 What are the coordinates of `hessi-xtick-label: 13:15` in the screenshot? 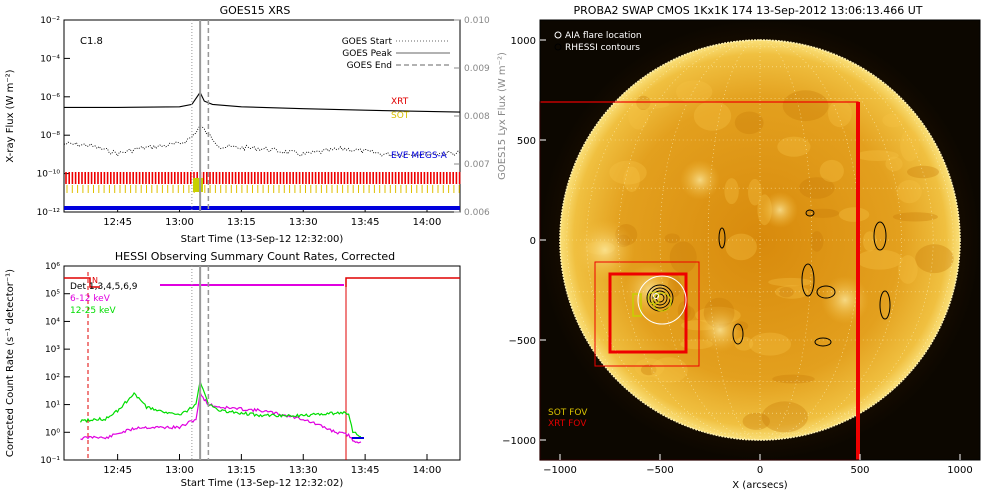 It's located at (241, 470).